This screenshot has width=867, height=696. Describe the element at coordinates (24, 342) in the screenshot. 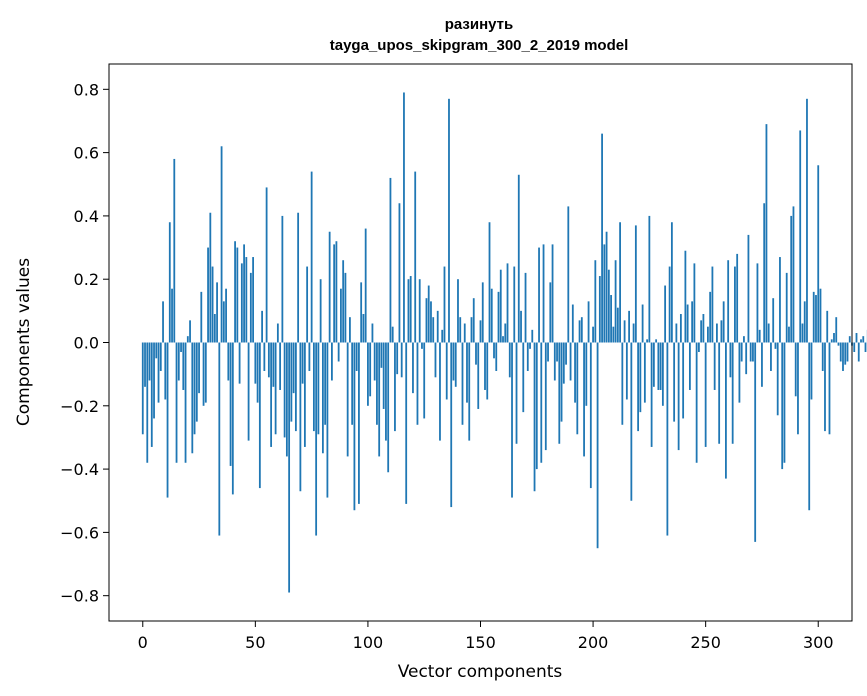

I see `y-axis-label: Components values` at that location.